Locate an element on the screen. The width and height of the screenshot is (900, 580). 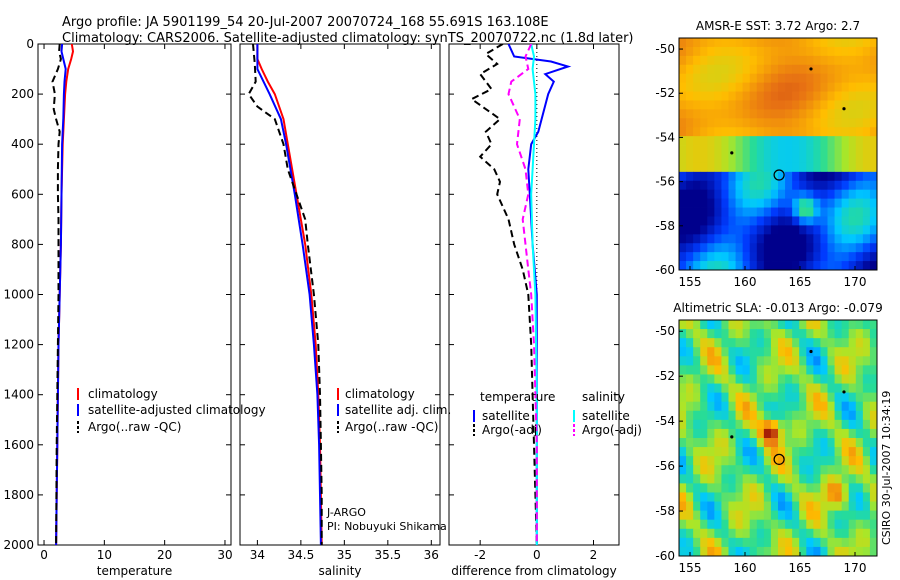
temperature-ytick-label: 600 is located at coordinates (22, 194).